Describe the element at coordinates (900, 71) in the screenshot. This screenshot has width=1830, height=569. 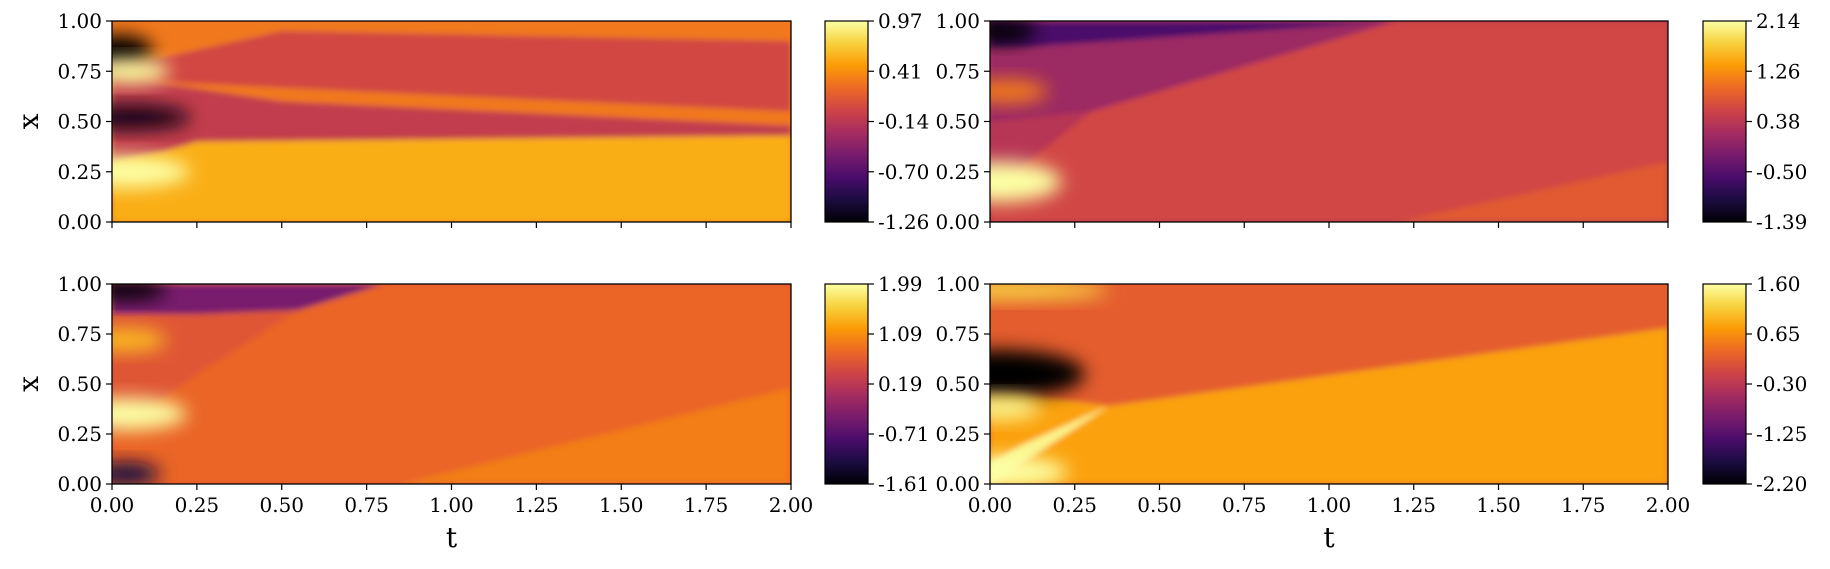
I see `colorbar-tick-label: 0.41` at that location.